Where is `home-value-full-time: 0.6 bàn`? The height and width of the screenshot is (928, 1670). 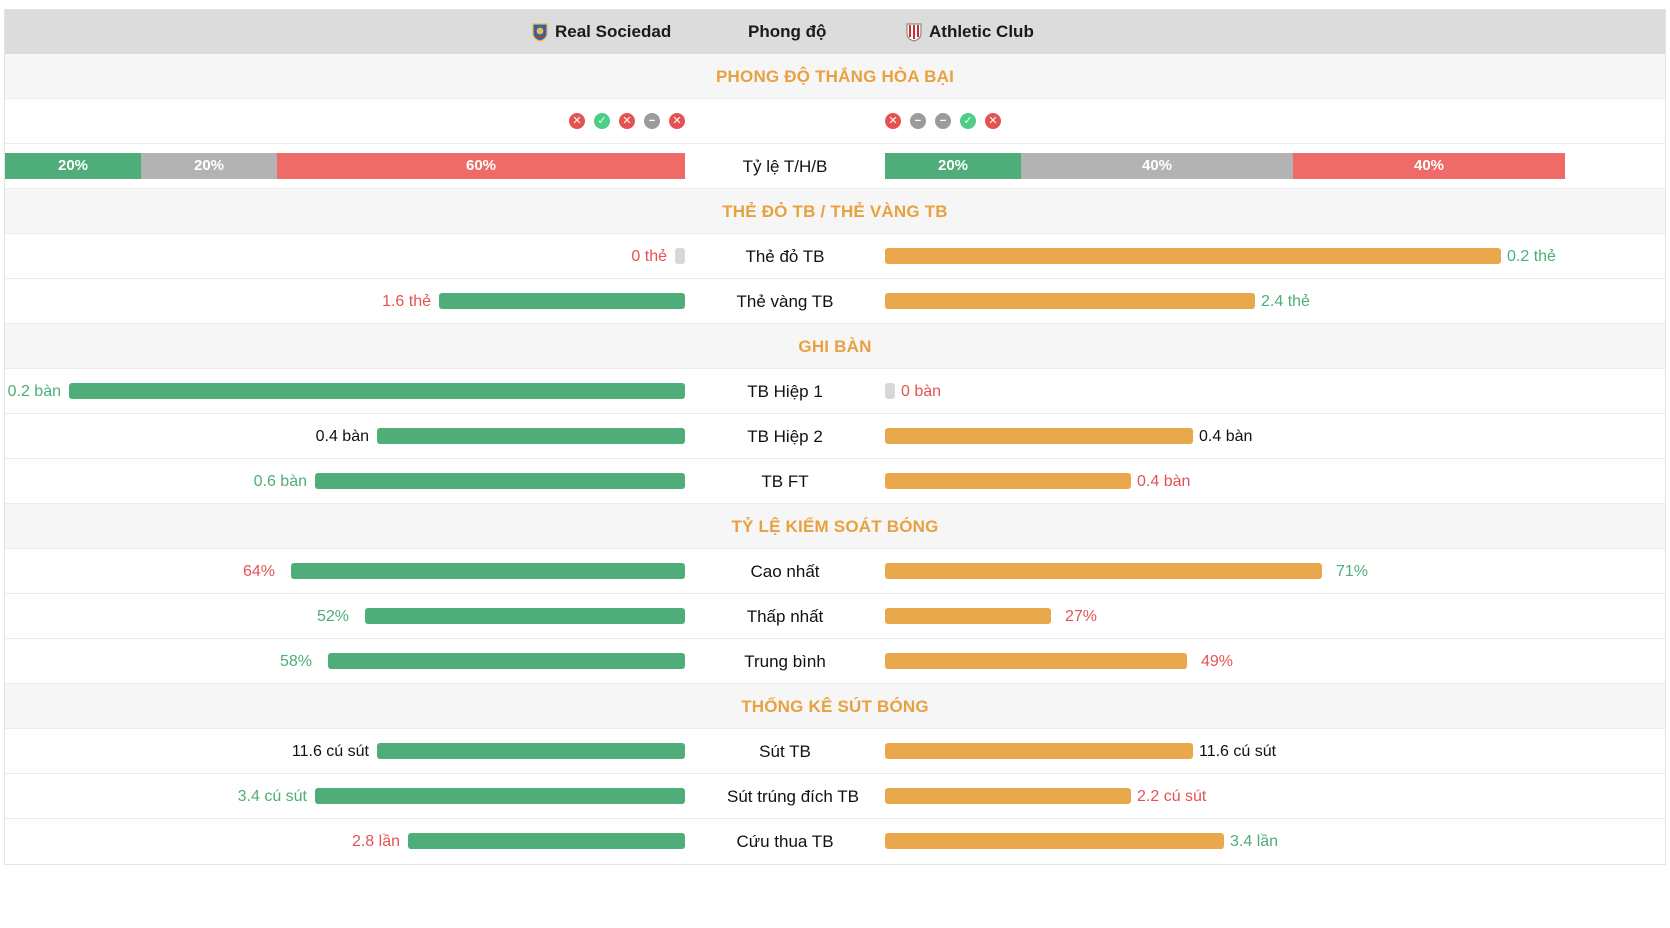
home-value-full-time: 0.6 bàn is located at coordinates (280, 481).